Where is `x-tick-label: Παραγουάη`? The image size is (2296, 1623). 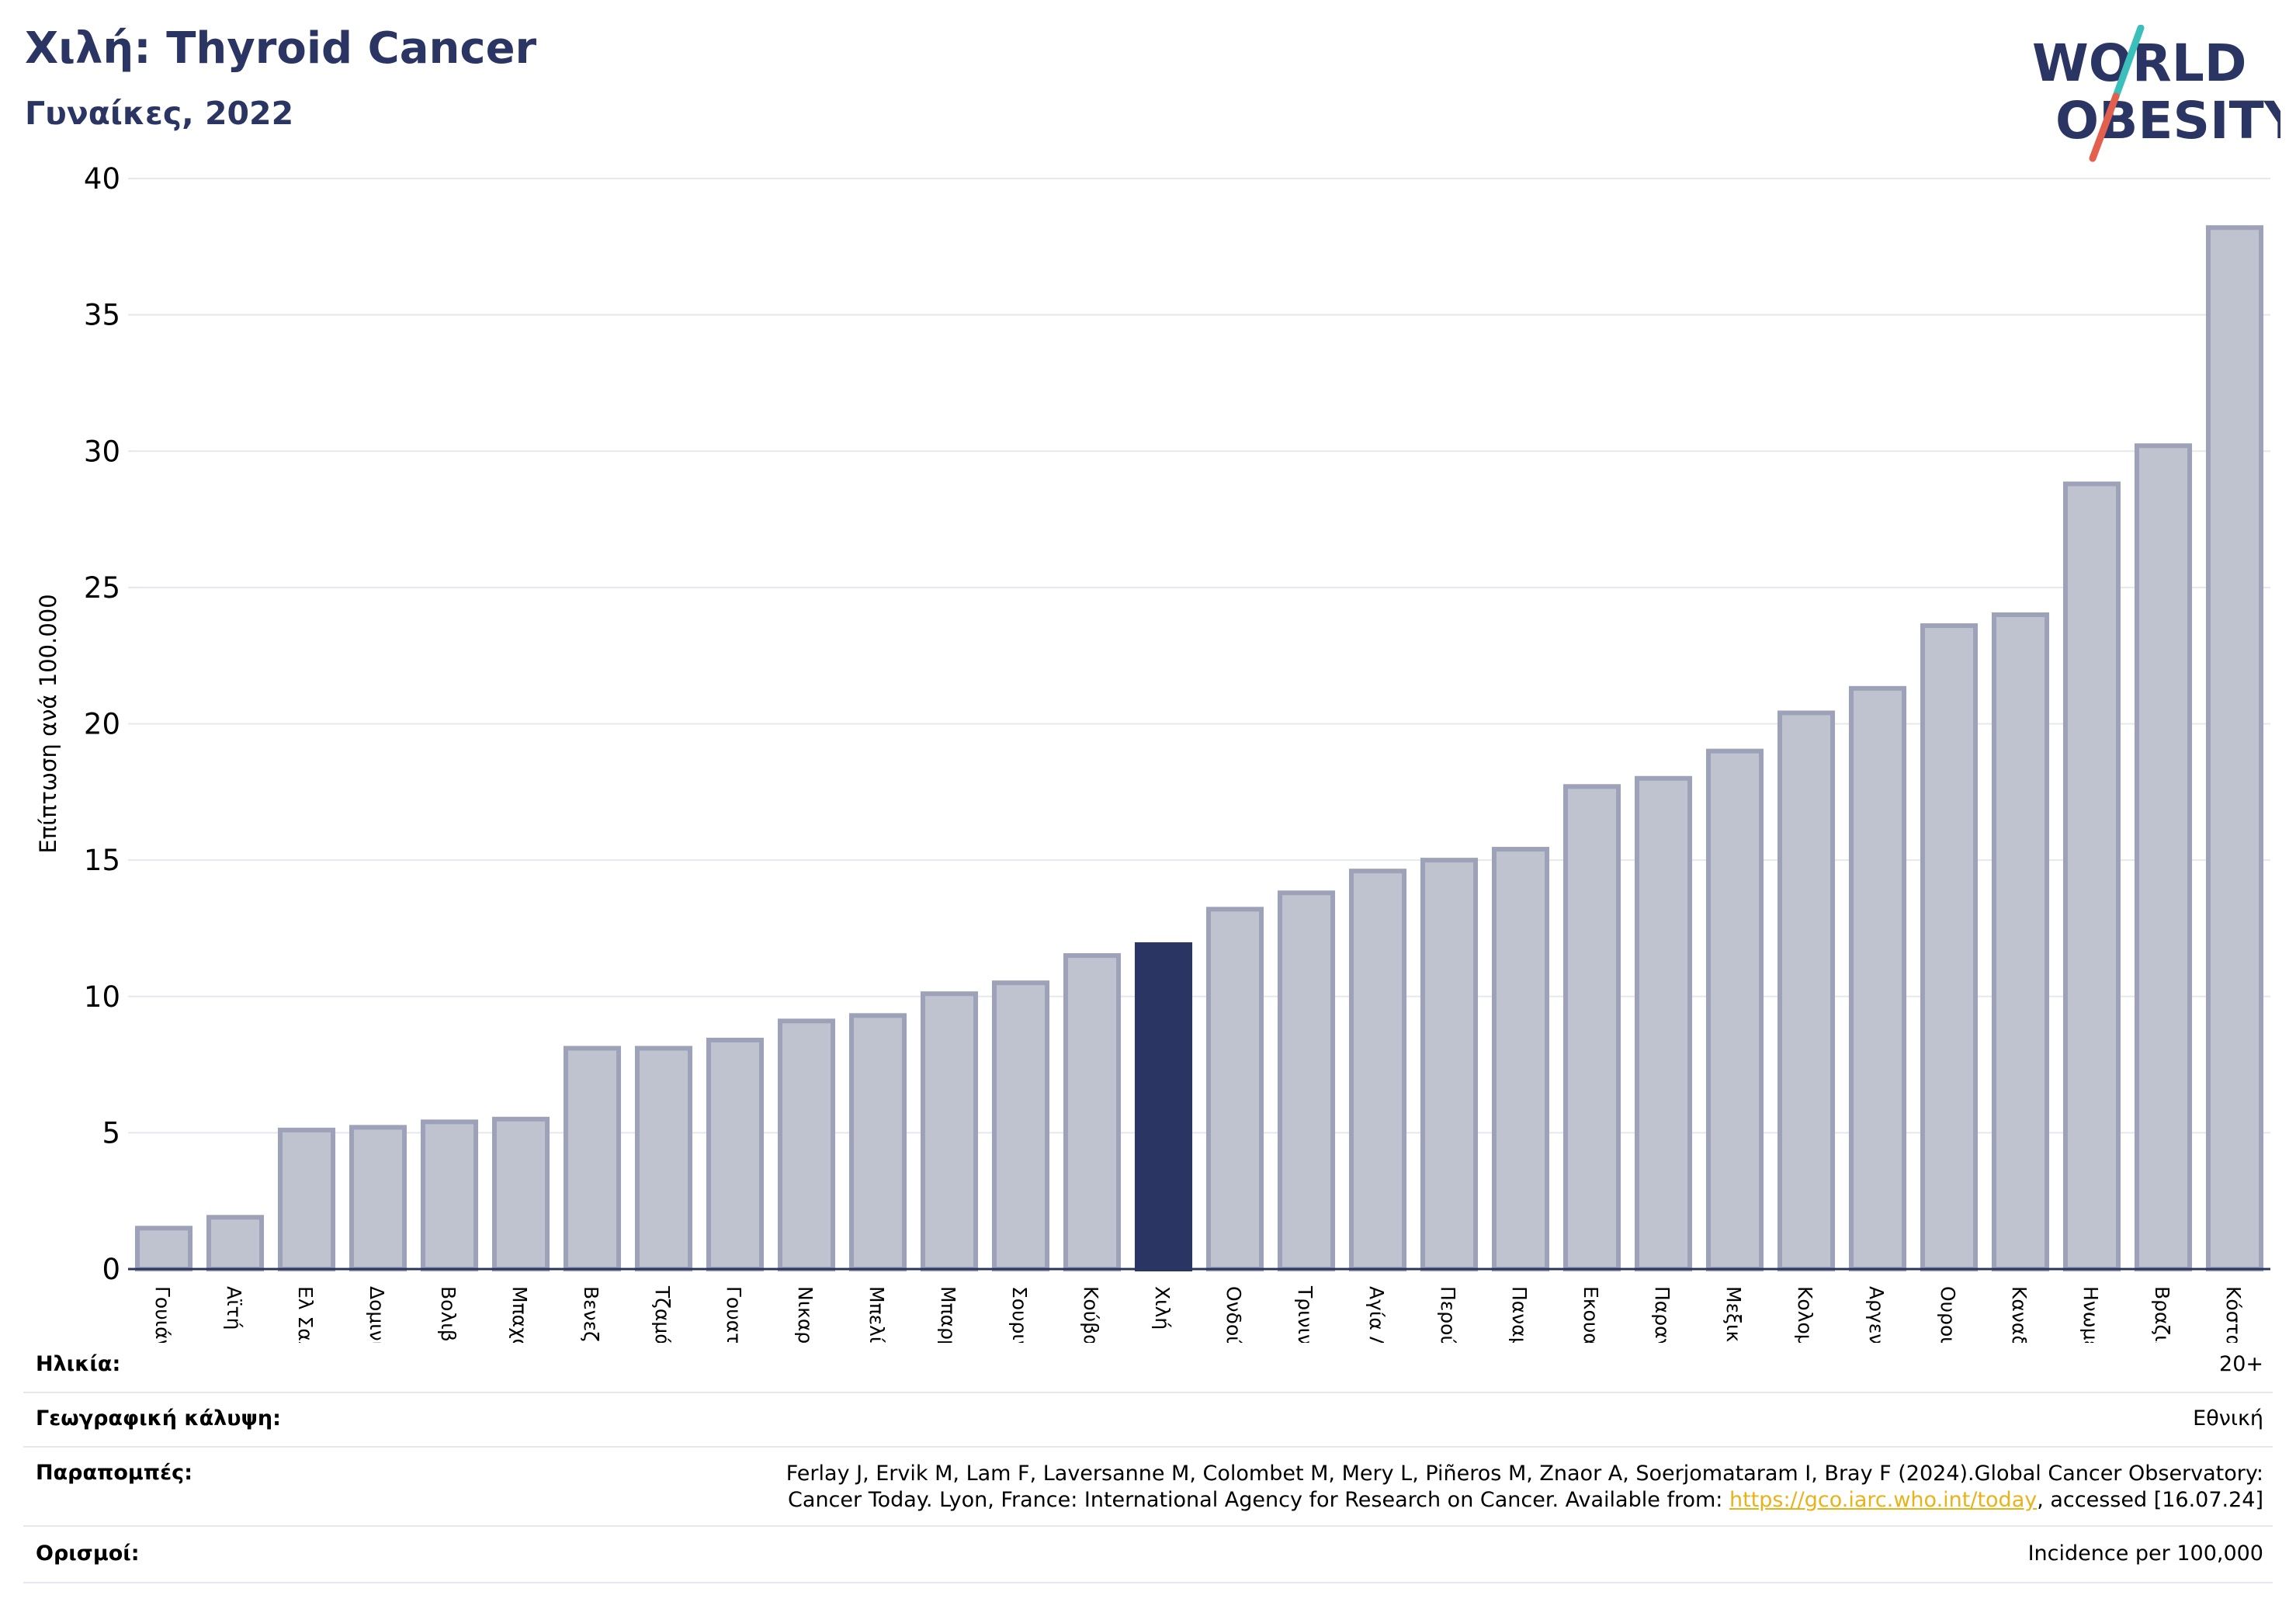
x-tick-label: Παραγουάη is located at coordinates (1662, 1314).